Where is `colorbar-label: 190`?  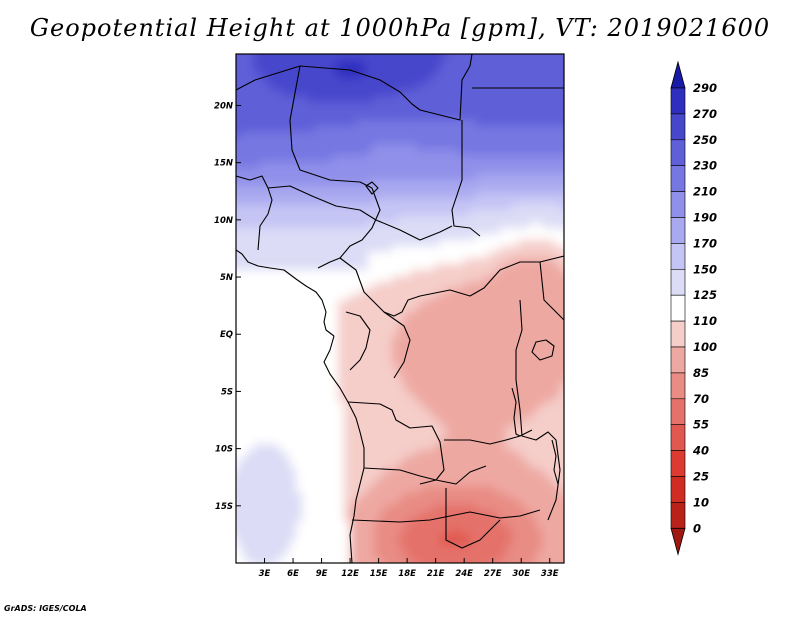 colorbar-label: 190 is located at coordinates (705, 218).